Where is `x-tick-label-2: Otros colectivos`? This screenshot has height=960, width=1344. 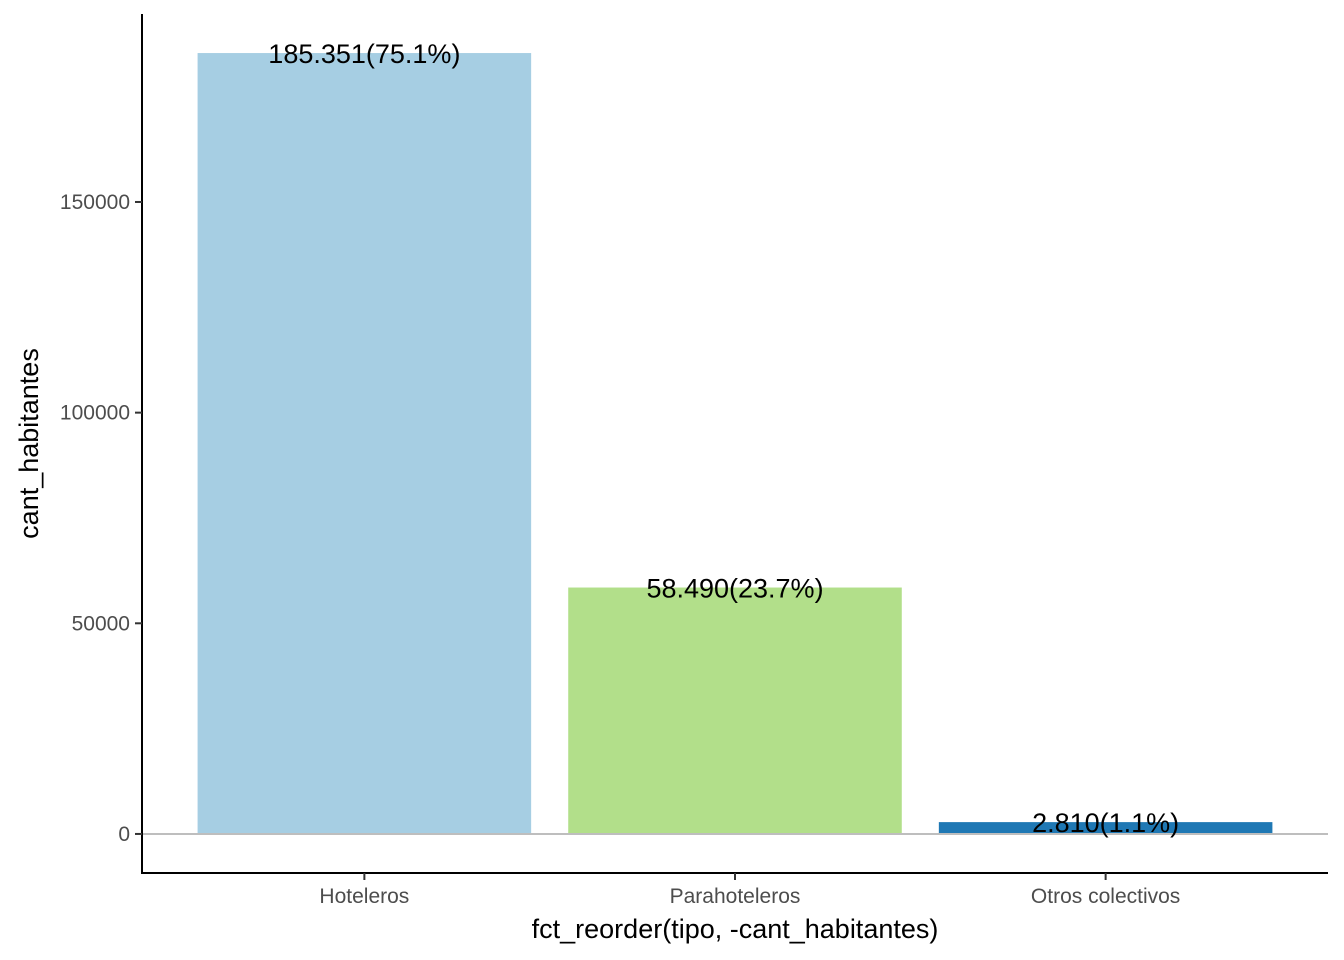 x-tick-label-2: Otros colectivos is located at coordinates (1105, 896).